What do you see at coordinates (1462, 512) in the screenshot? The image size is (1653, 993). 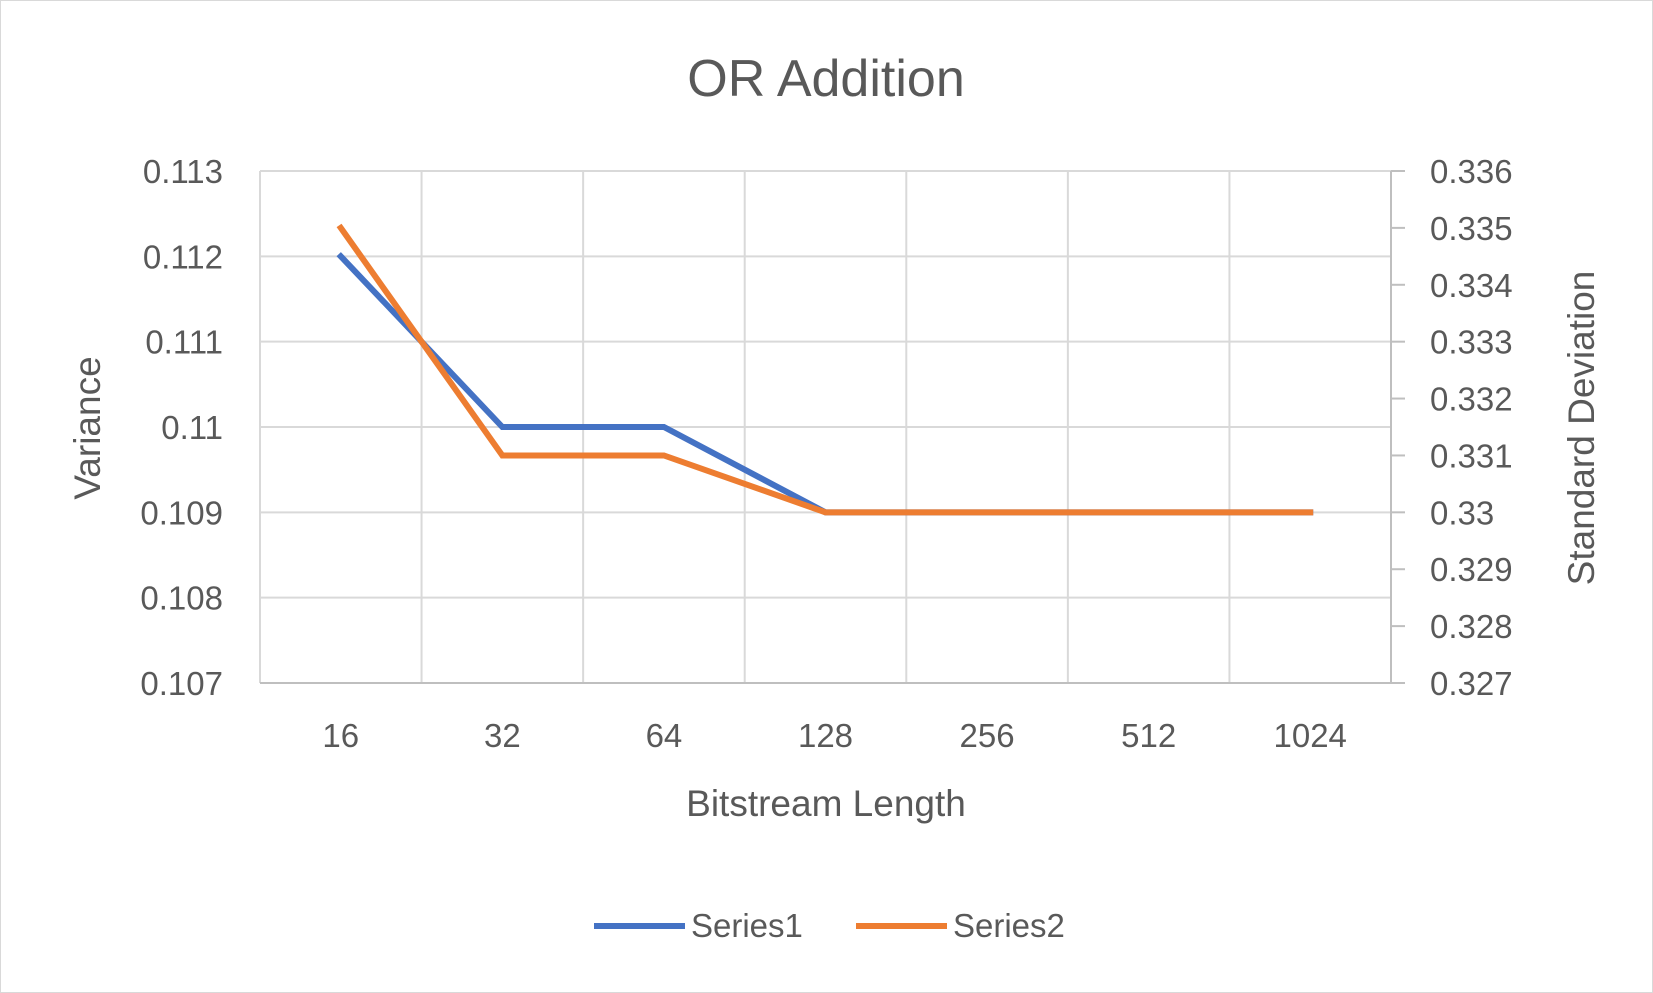 I see `y2-tick-label: 0.33` at bounding box center [1462, 512].